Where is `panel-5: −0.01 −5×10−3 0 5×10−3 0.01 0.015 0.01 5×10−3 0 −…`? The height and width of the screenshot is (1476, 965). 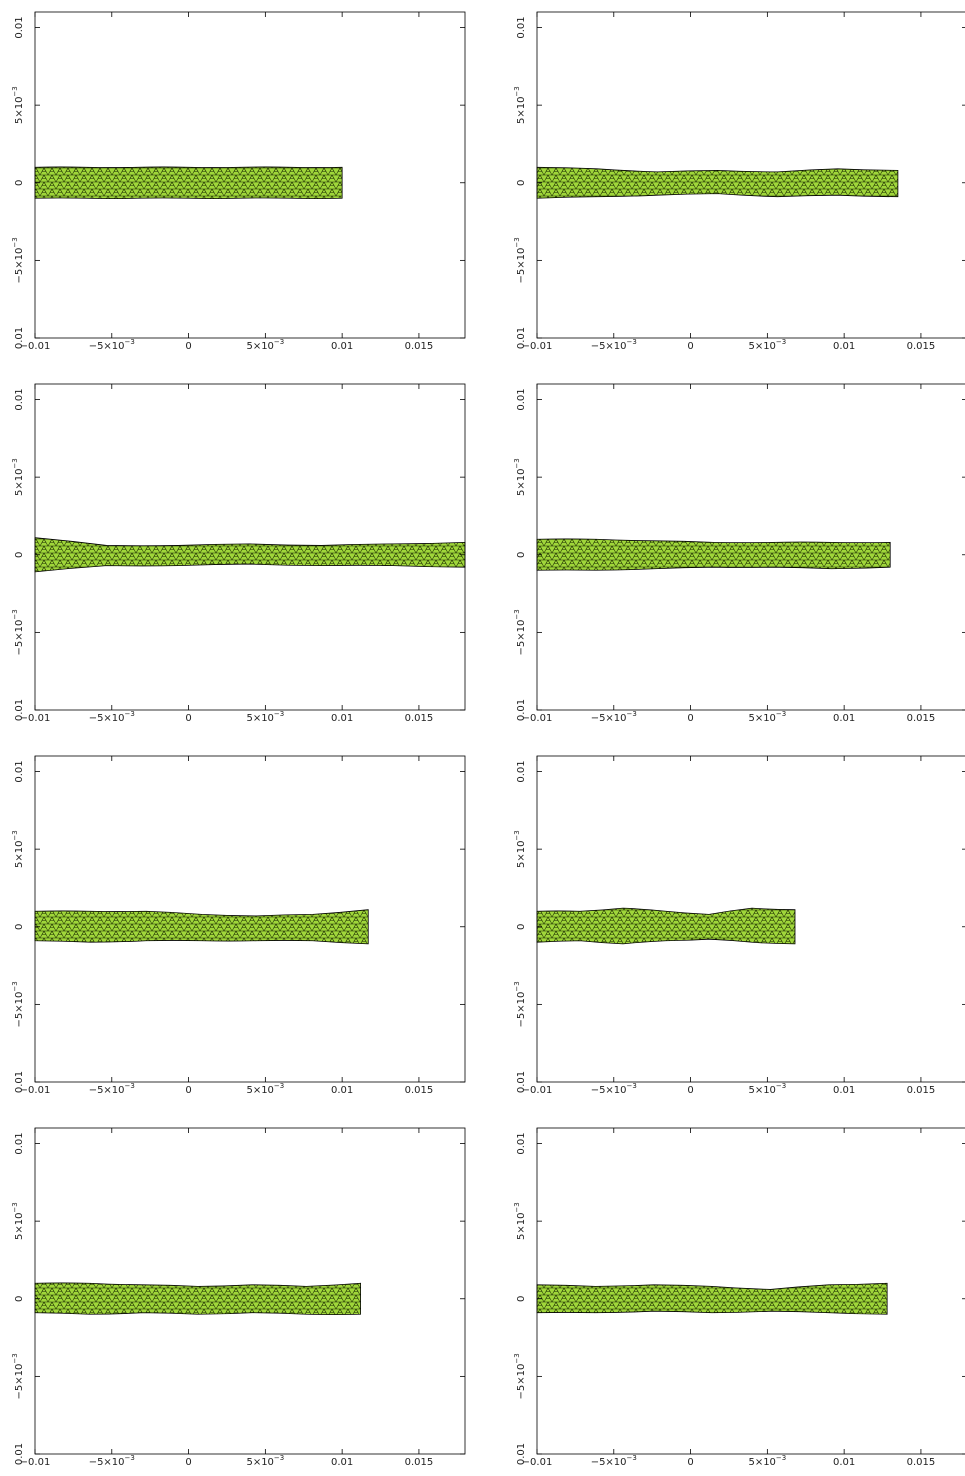
panel-5: −0.01 −5×10−3 0 5×10−3 0.01 0.015 0.01 5×10−3 0 −… is located at coordinates (238, 925).